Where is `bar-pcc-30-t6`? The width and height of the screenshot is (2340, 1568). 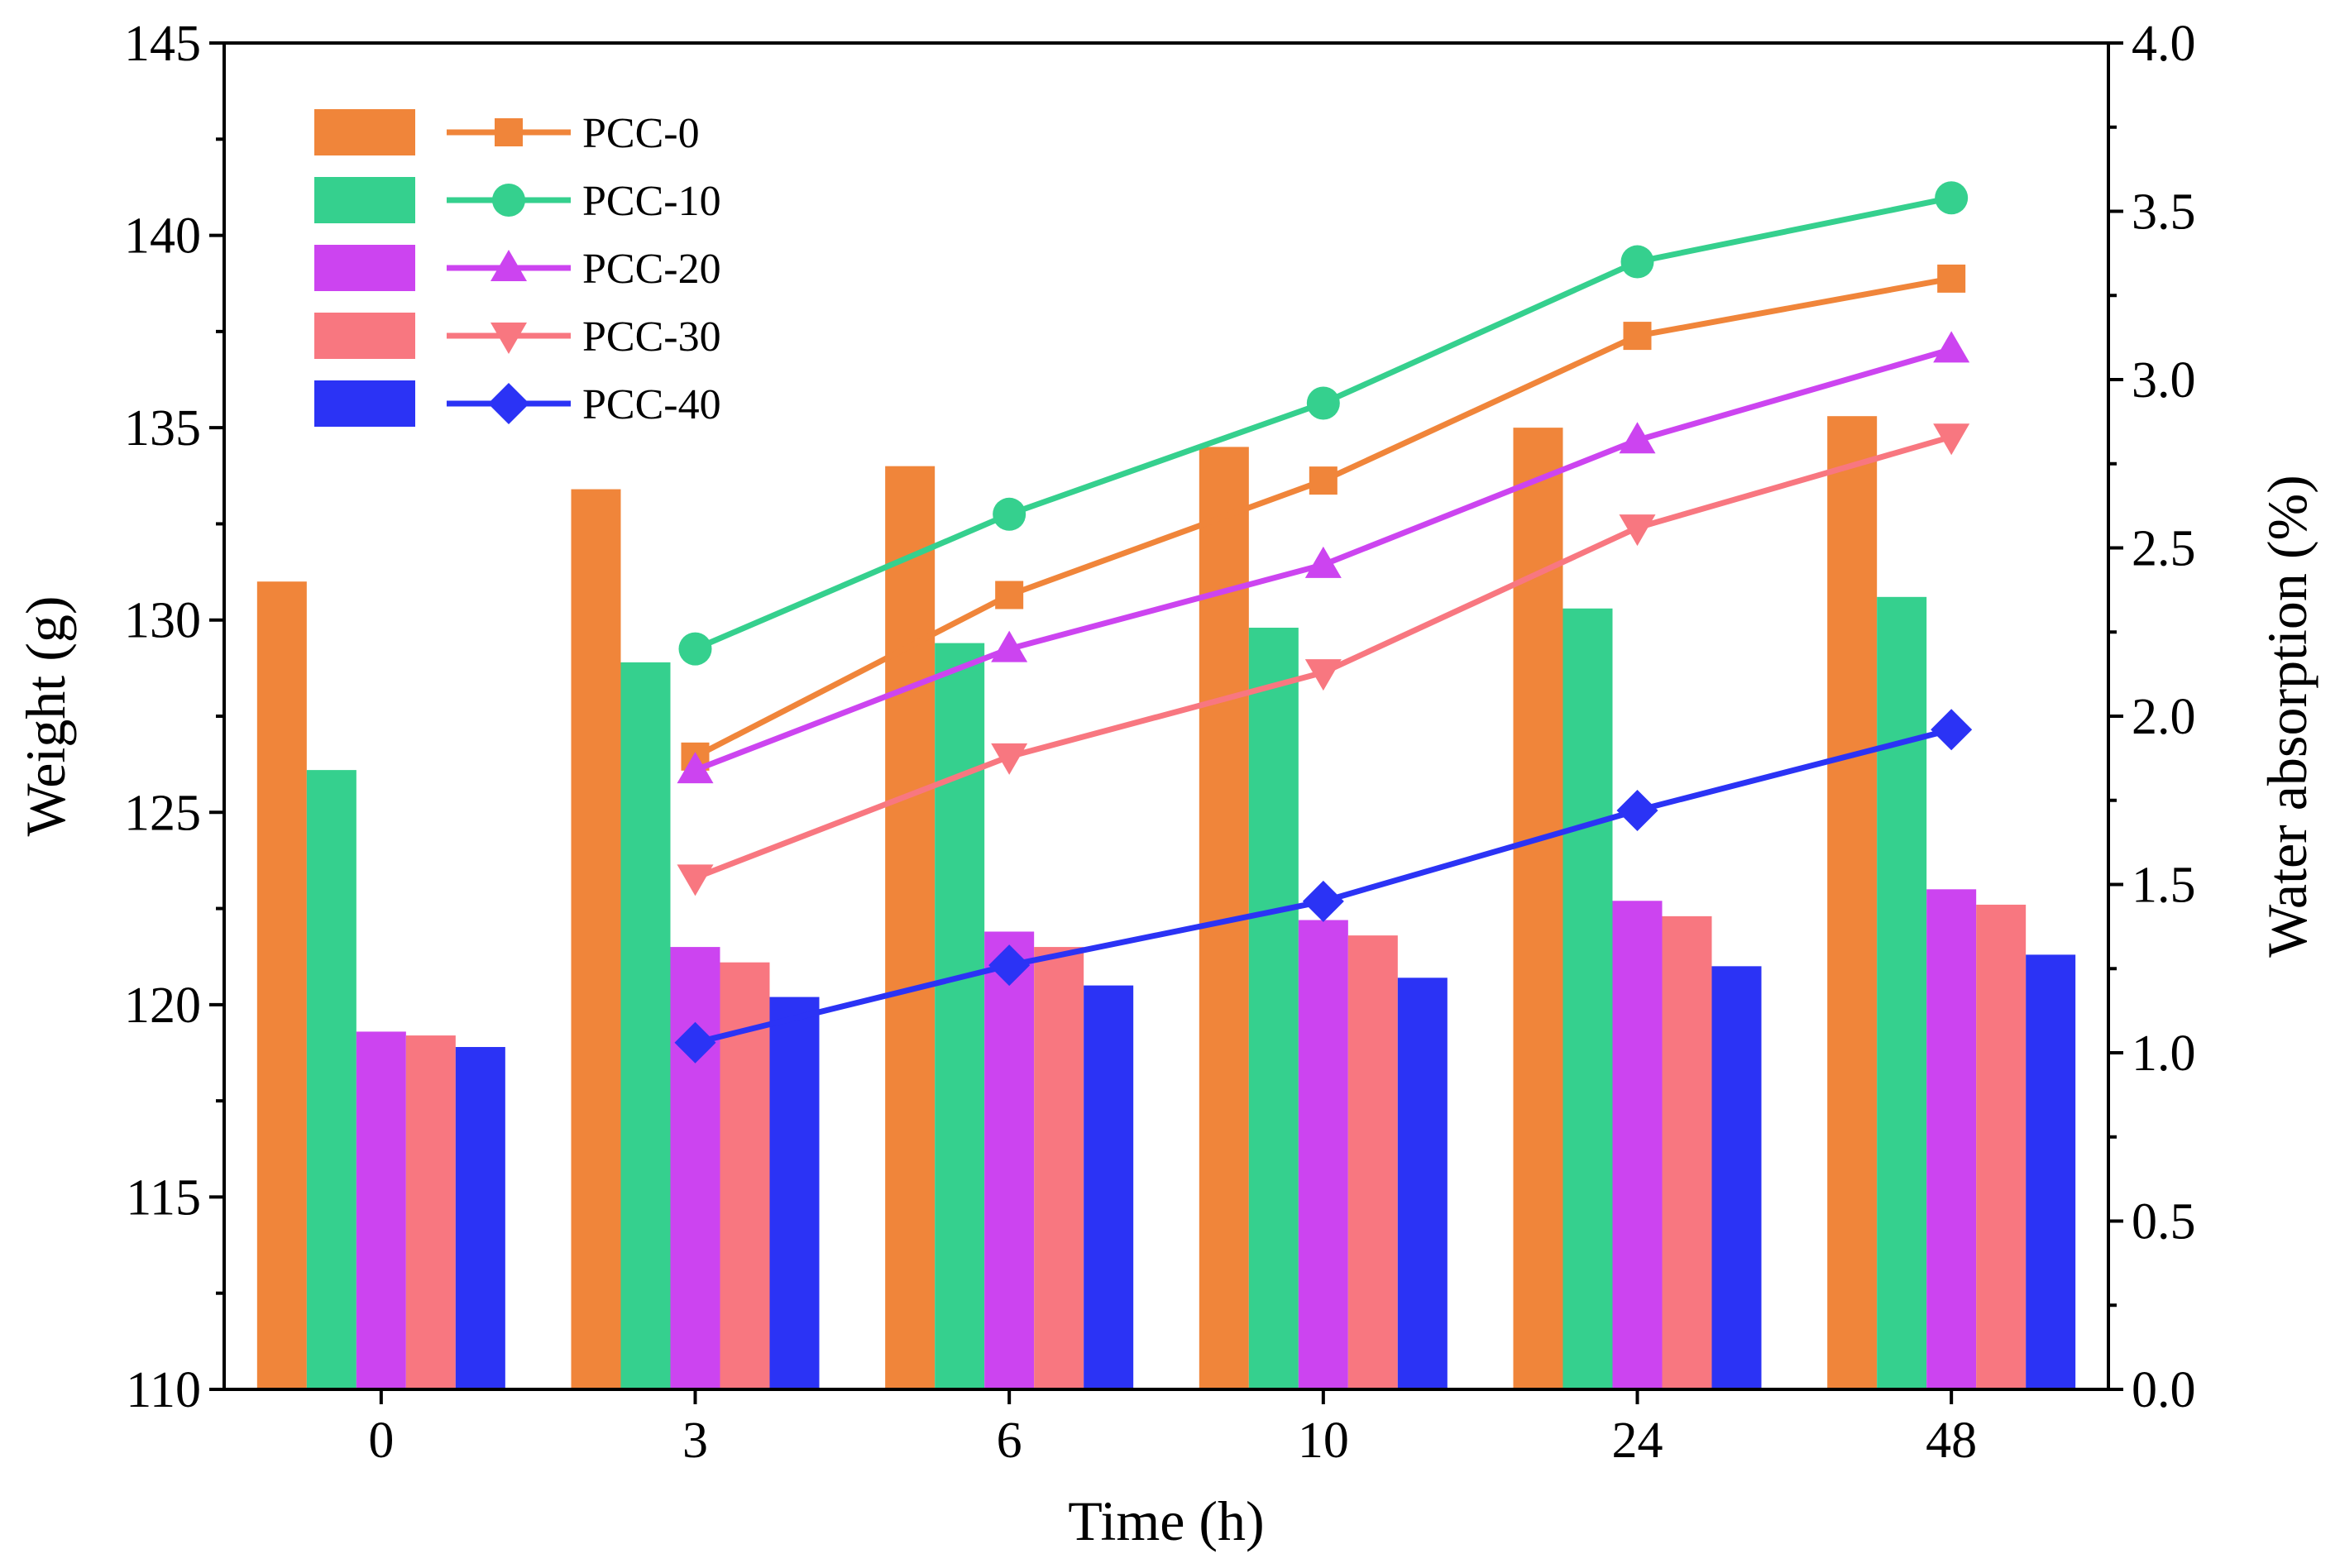
bar-pcc-30-t6 is located at coordinates (1059, 1168).